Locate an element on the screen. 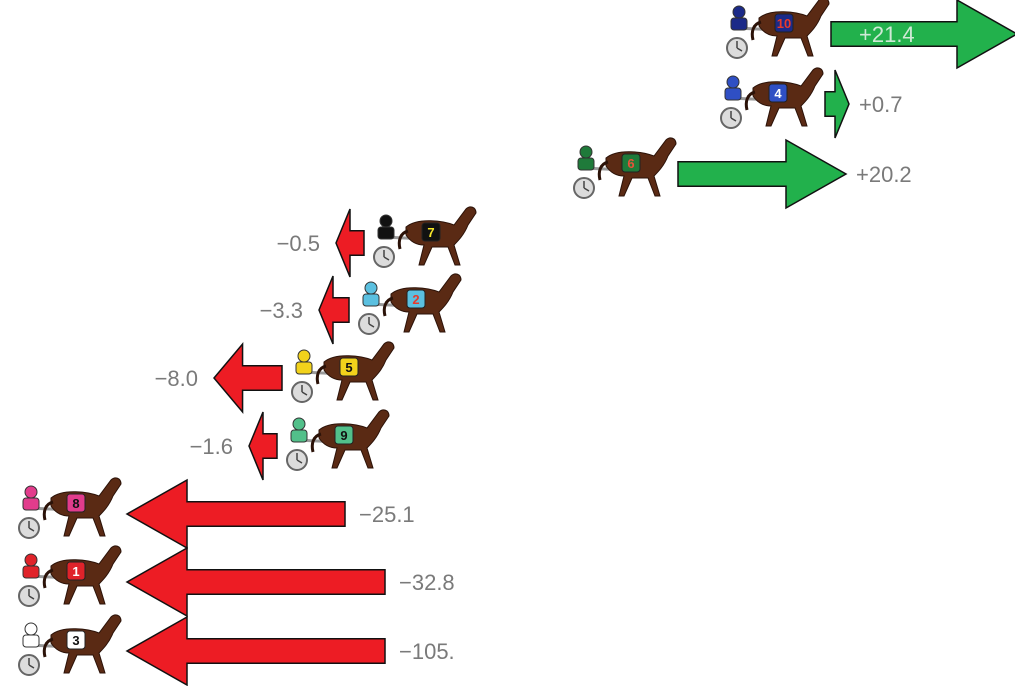 Image resolution: width=1015 pixels, height=686 pixels. row-horse-7: 7 −0.5 is located at coordinates (377, 242).